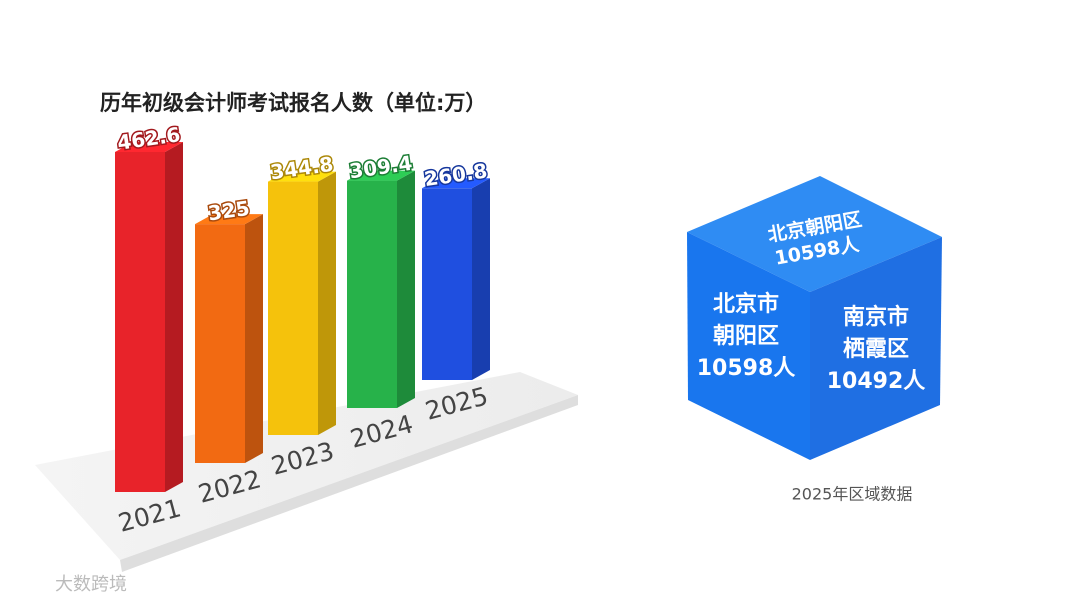  What do you see at coordinates (302, 168) in the screenshot?
I see `data-label: 344.8` at bounding box center [302, 168].